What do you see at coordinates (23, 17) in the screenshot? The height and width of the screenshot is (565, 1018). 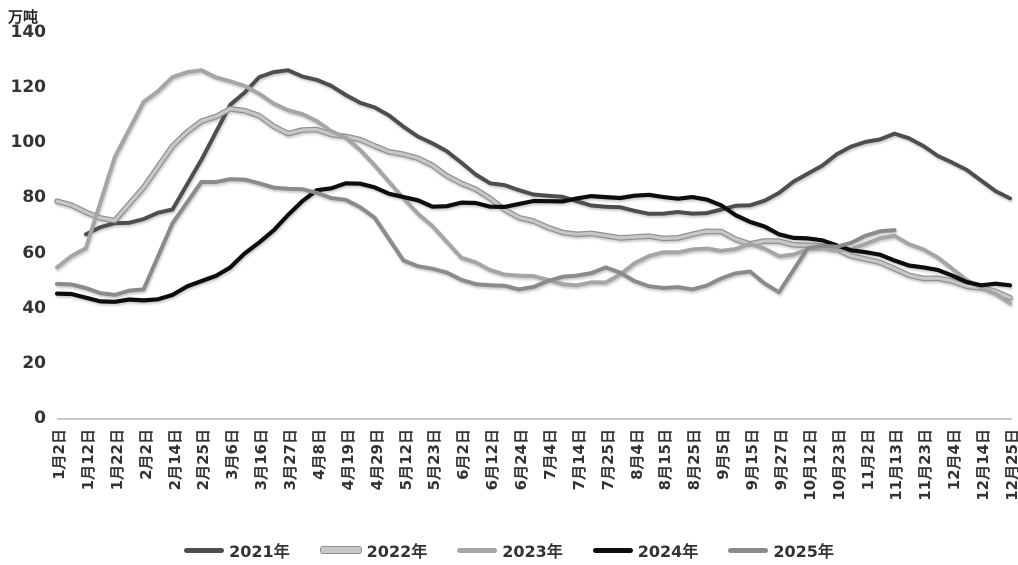 I see `y-axis-unit-label: 万吨` at bounding box center [23, 17].